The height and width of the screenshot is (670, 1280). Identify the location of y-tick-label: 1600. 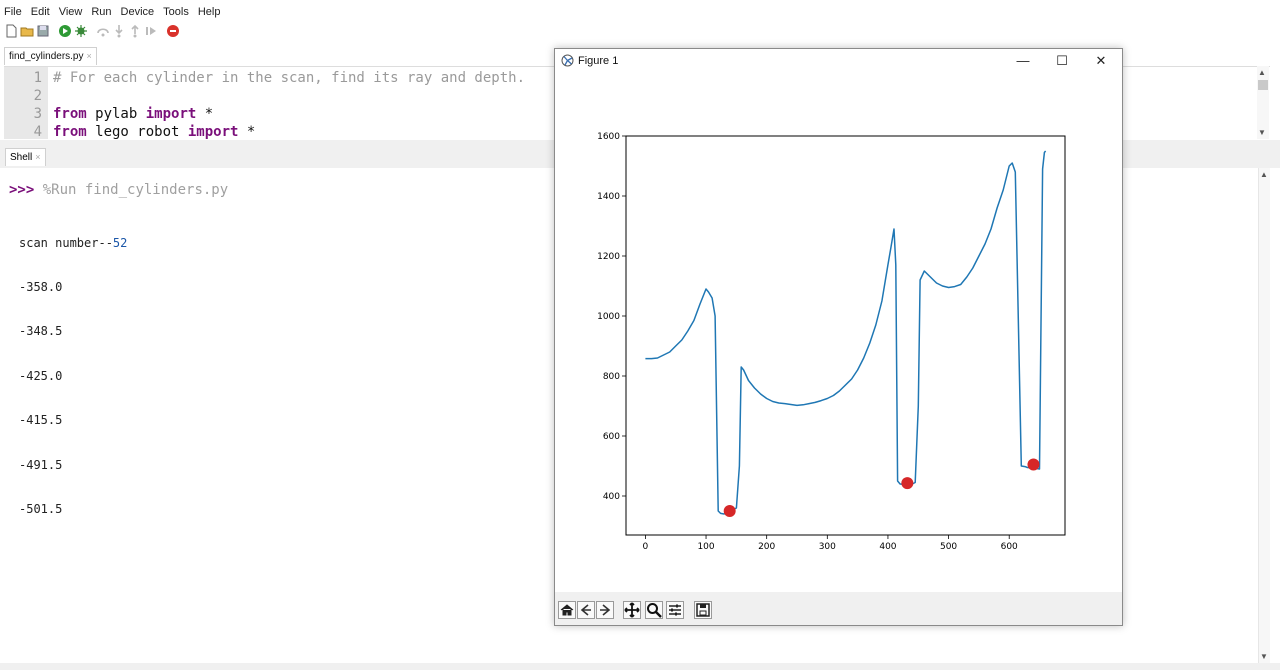
(608, 137).